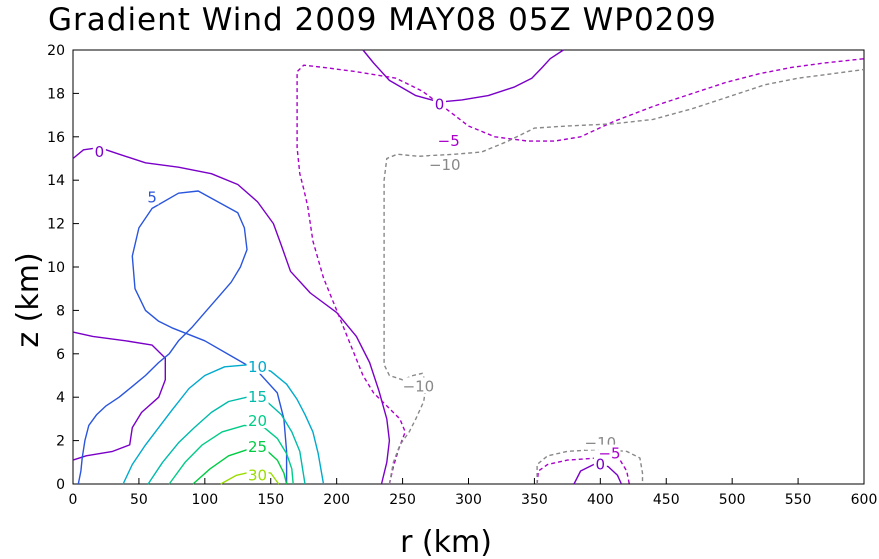  What do you see at coordinates (270, 500) in the screenshot?
I see `x-tick-label: 150` at bounding box center [270, 500].